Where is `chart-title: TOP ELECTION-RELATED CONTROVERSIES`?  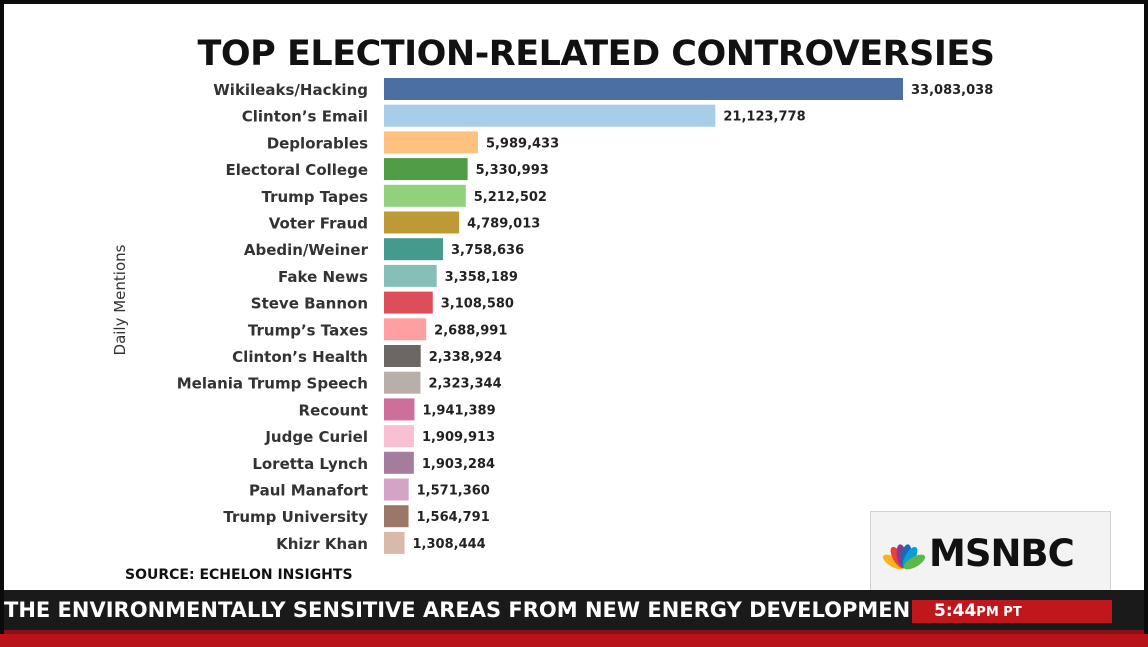 chart-title: TOP ELECTION-RELATED CONTROVERSIES is located at coordinates (596, 54).